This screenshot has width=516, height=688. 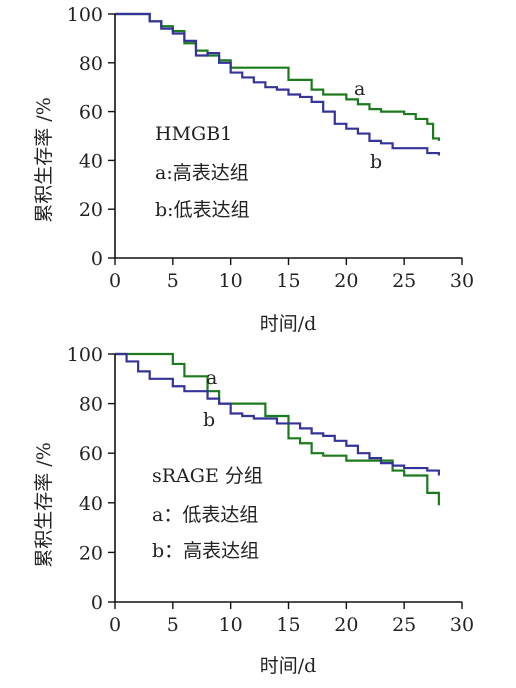 What do you see at coordinates (359, 89) in the screenshot?
I see `curve-label-a-1: a` at bounding box center [359, 89].